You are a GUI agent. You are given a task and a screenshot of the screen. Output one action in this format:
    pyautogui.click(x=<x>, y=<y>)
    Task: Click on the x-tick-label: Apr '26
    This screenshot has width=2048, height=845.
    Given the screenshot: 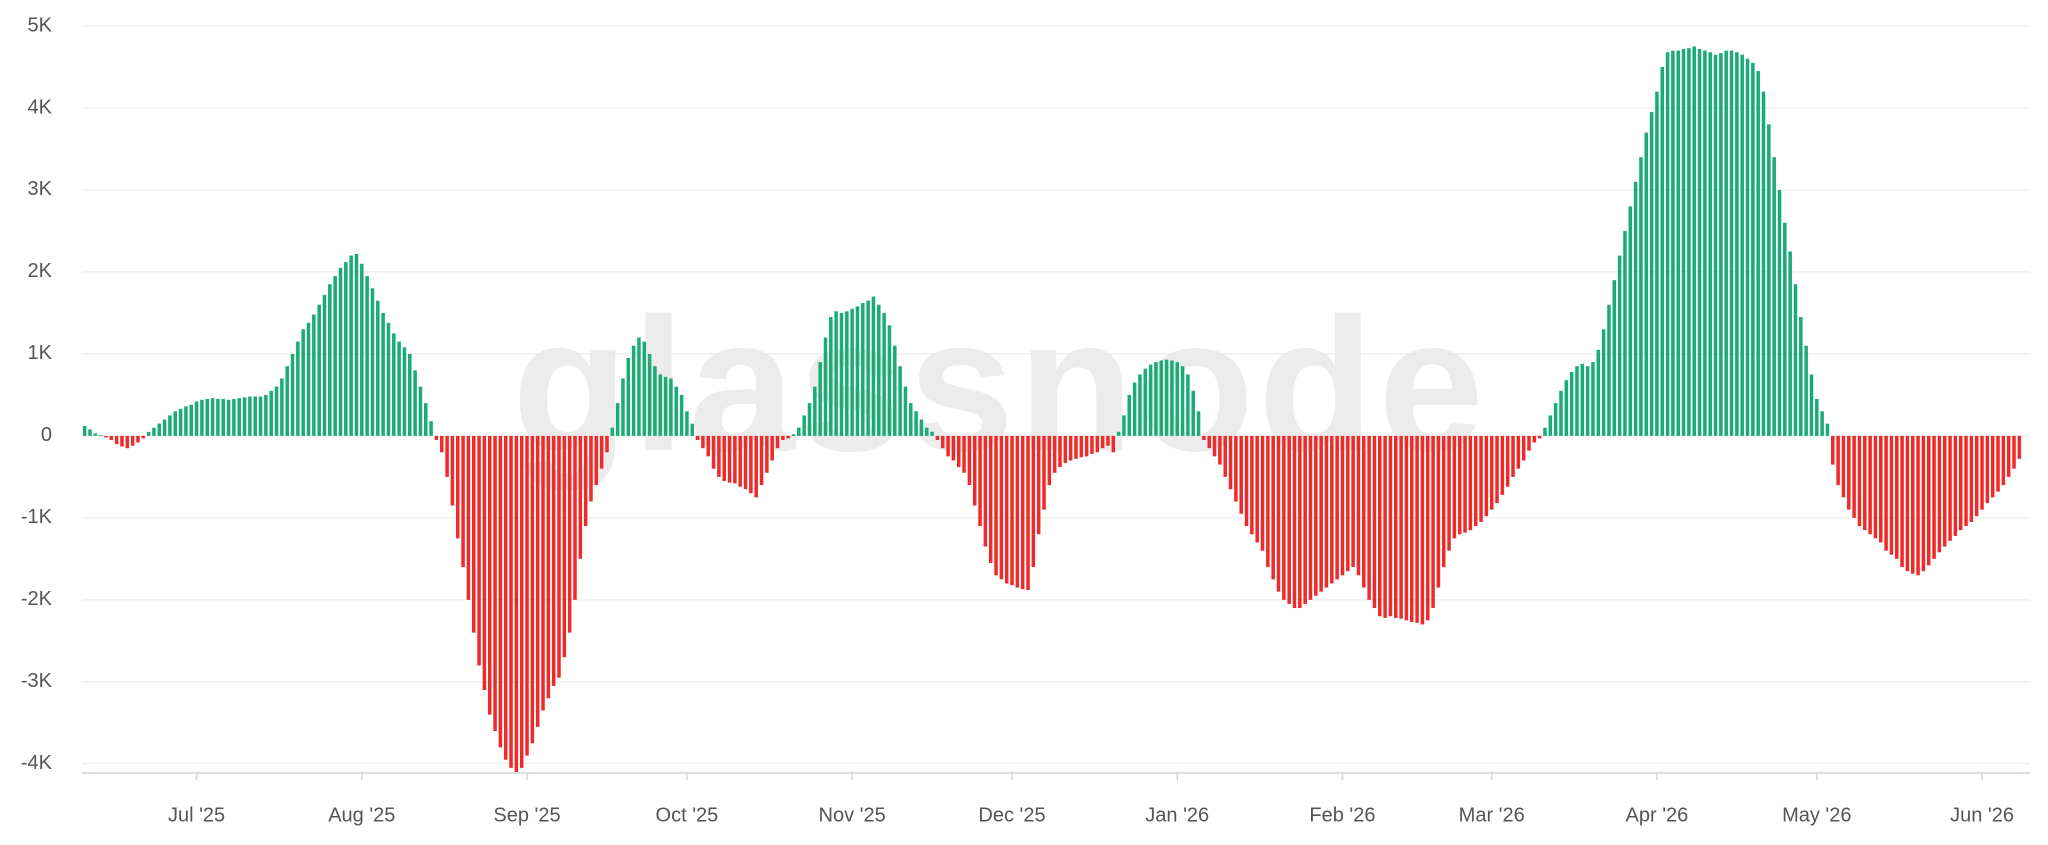 What is the action you would take?
    pyautogui.click(x=1657, y=815)
    